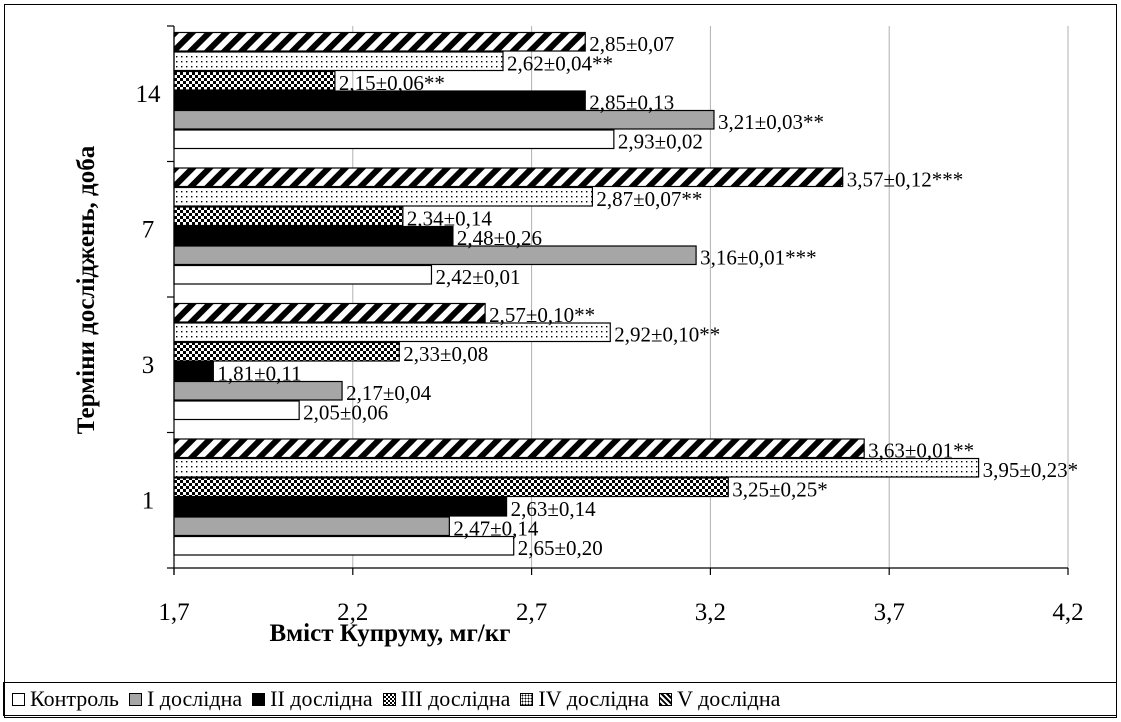 This screenshot has width=1121, height=722. Describe the element at coordinates (86, 289) in the screenshot. I see `y-axis-title: Терміни досліджень, доба` at that location.